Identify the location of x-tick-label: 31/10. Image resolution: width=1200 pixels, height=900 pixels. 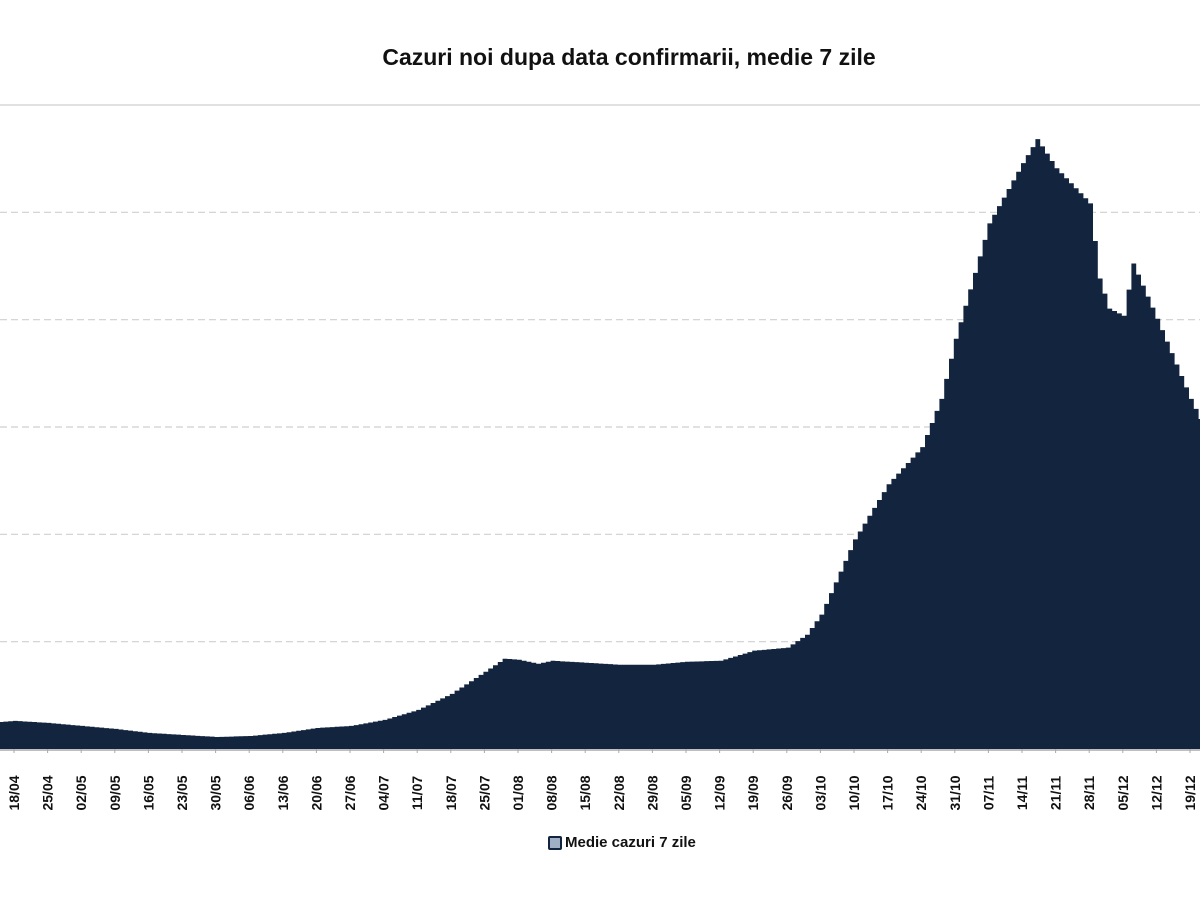
(955, 792).